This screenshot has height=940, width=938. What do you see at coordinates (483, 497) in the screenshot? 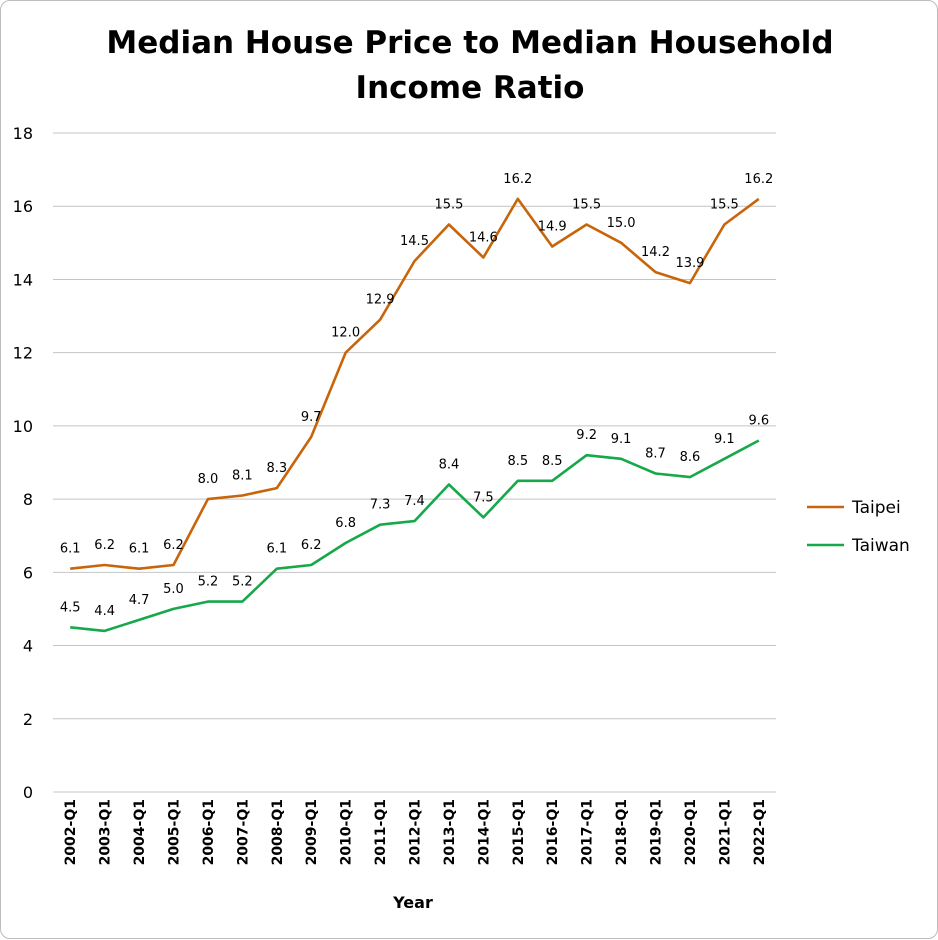
I see `data-label: 7.5` at bounding box center [483, 497].